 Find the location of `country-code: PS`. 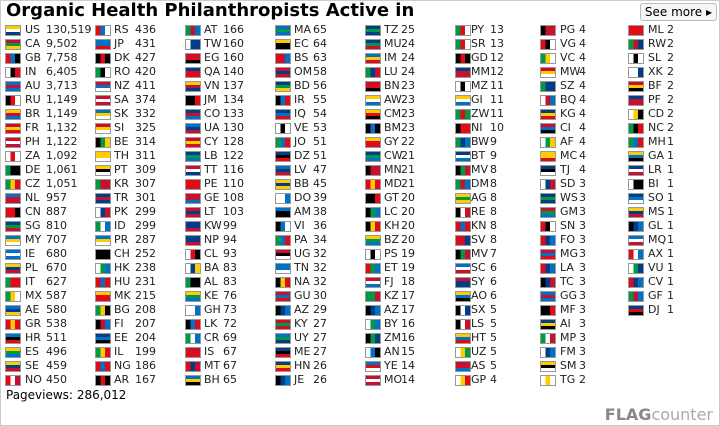

country-code: PS is located at coordinates (391, 253).